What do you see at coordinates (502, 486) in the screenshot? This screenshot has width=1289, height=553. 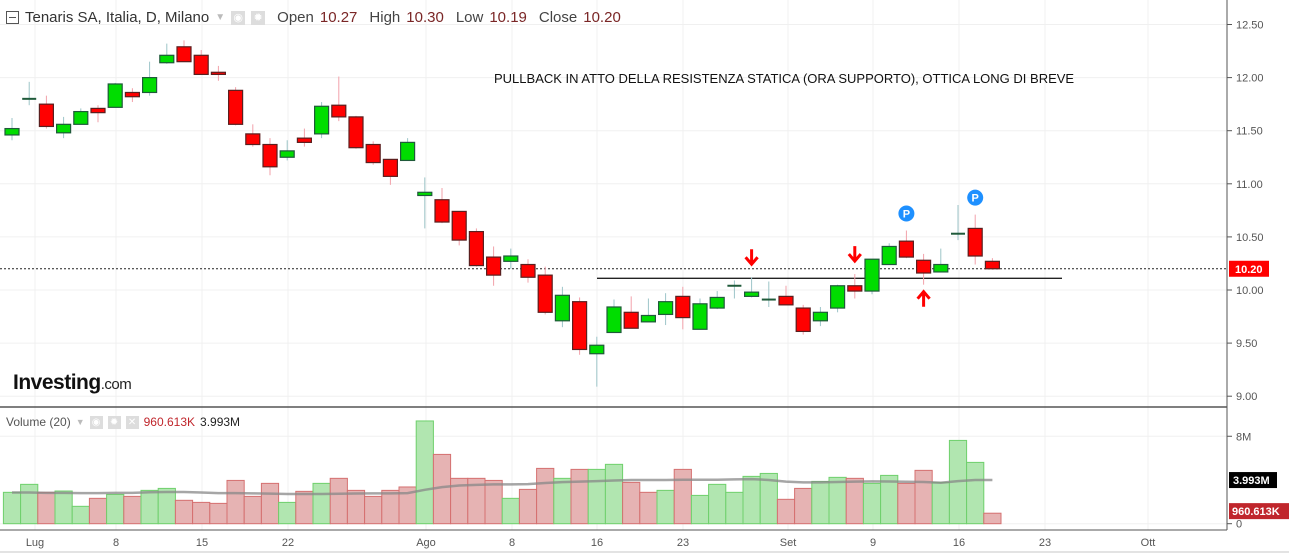 I see `volume-ma20-line` at bounding box center [502, 486].